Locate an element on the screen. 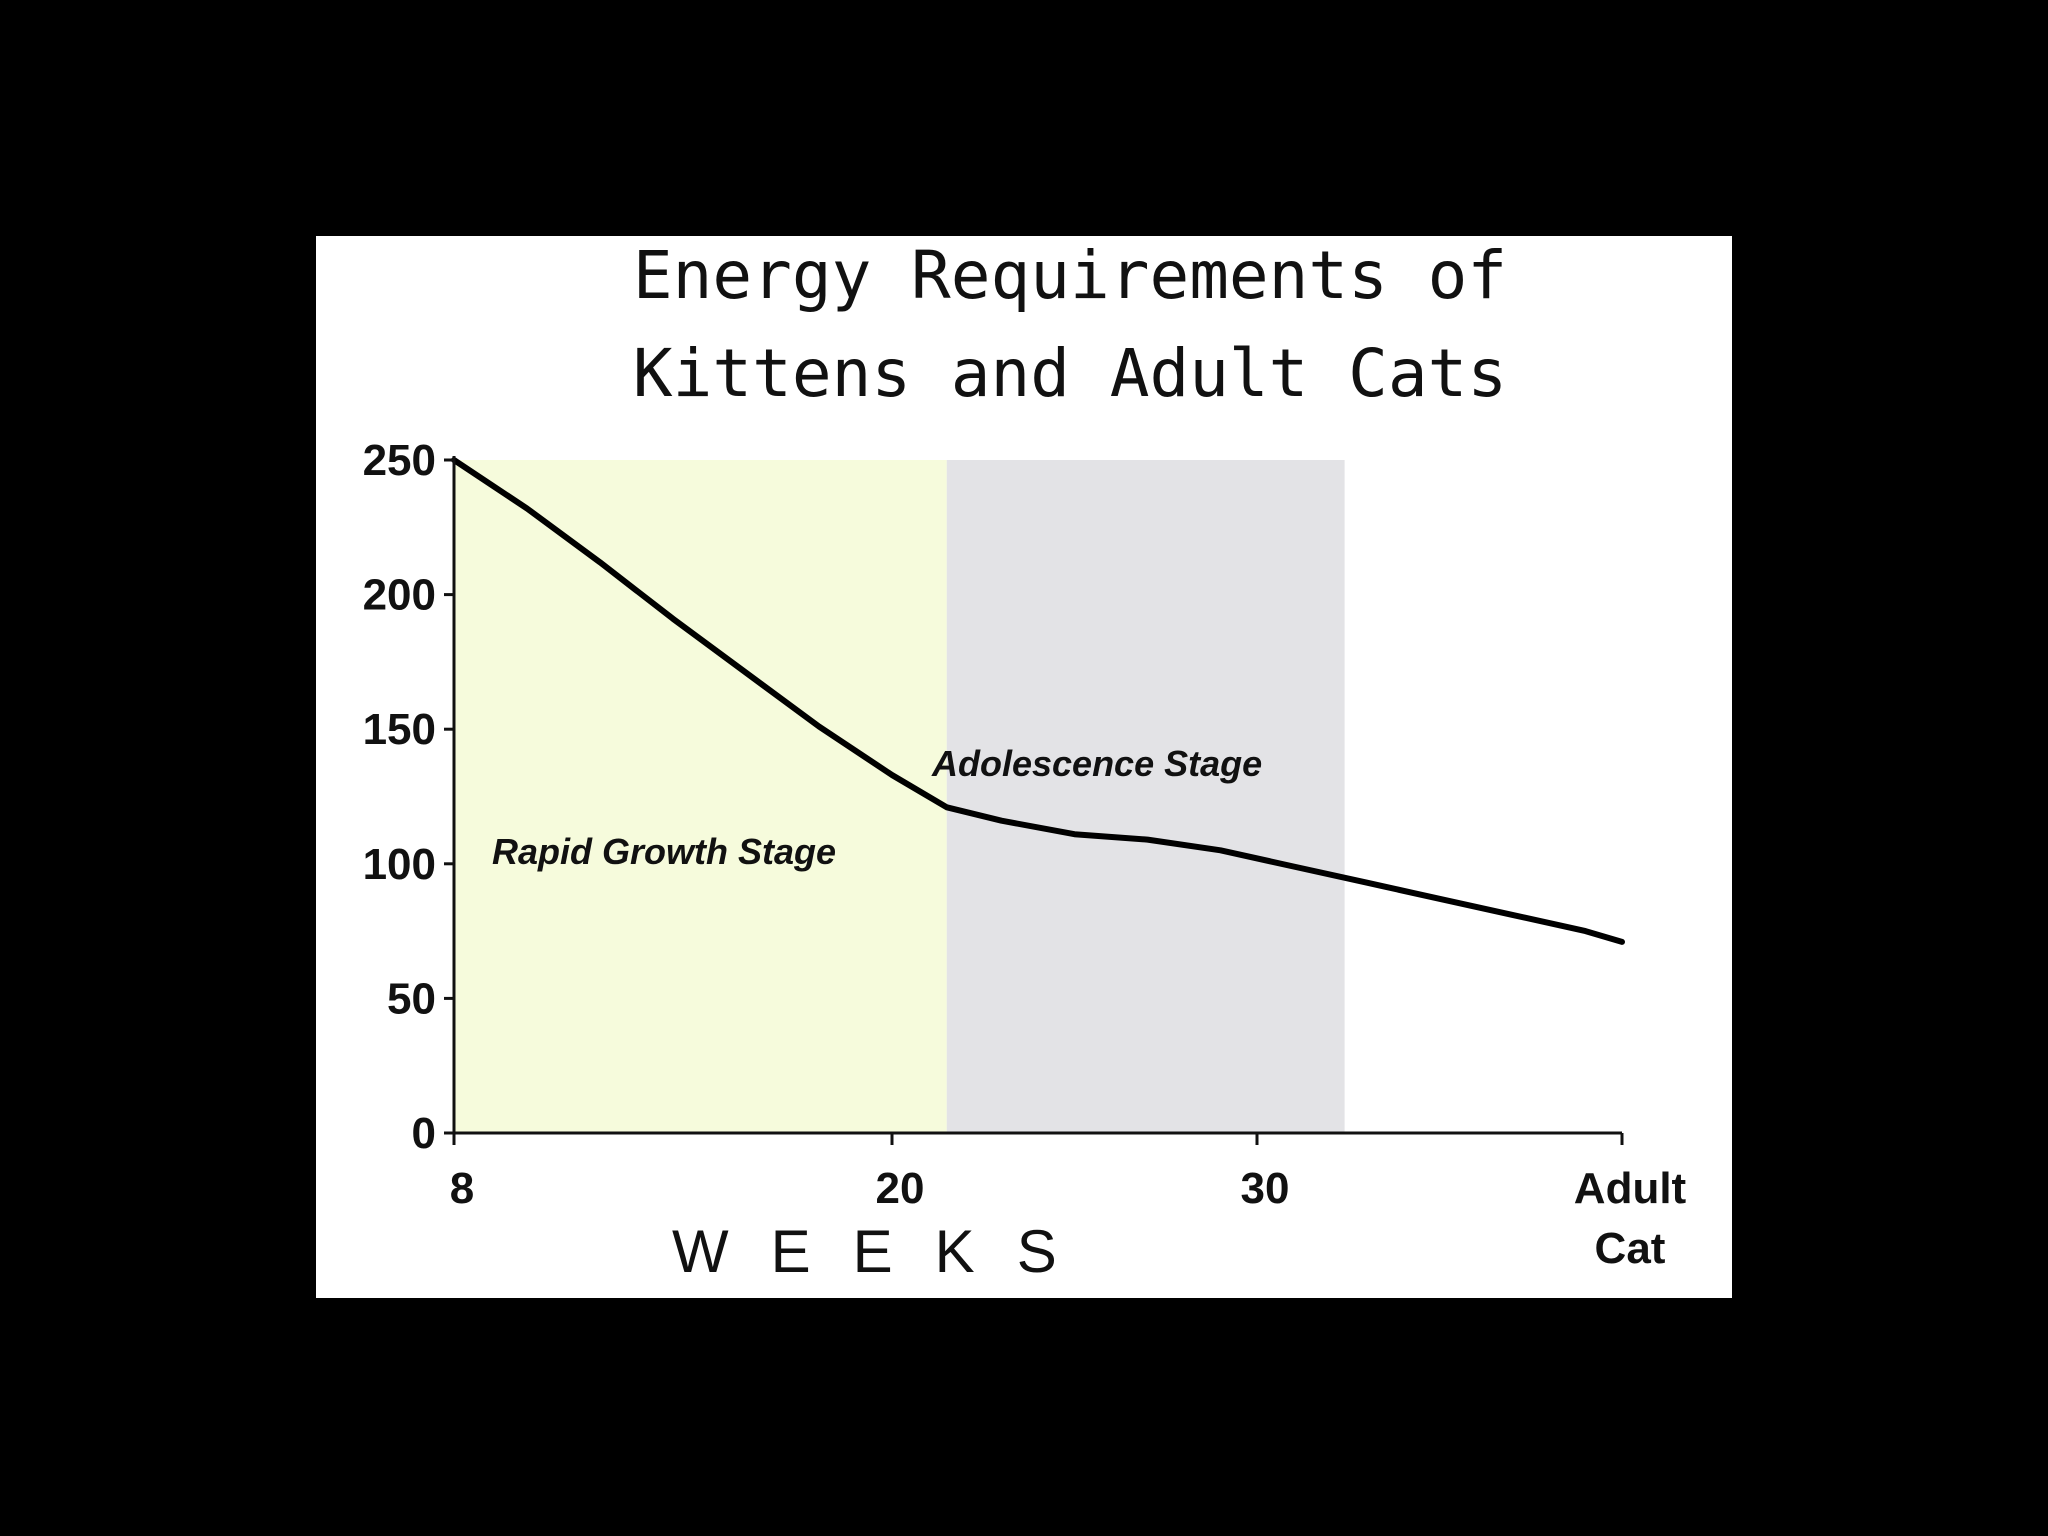 The width and height of the screenshot is (2048, 1536). y-tick-label-150: 150 is located at coordinates (399, 729).